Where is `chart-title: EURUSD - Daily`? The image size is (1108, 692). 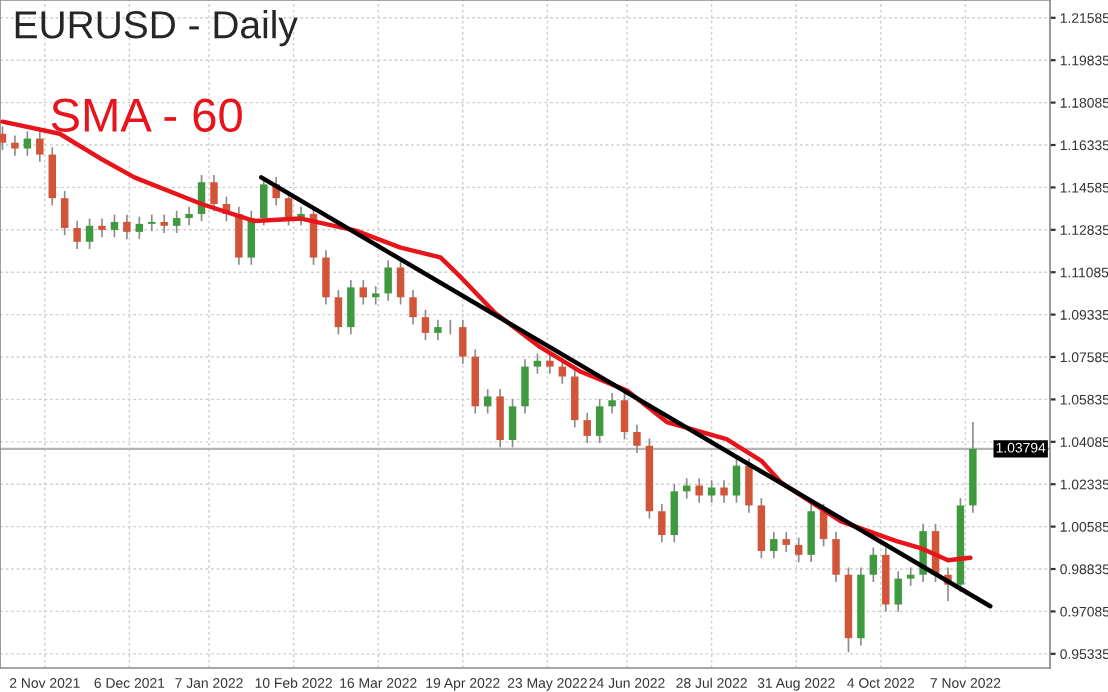
chart-title: EURUSD - Daily is located at coordinates (156, 28).